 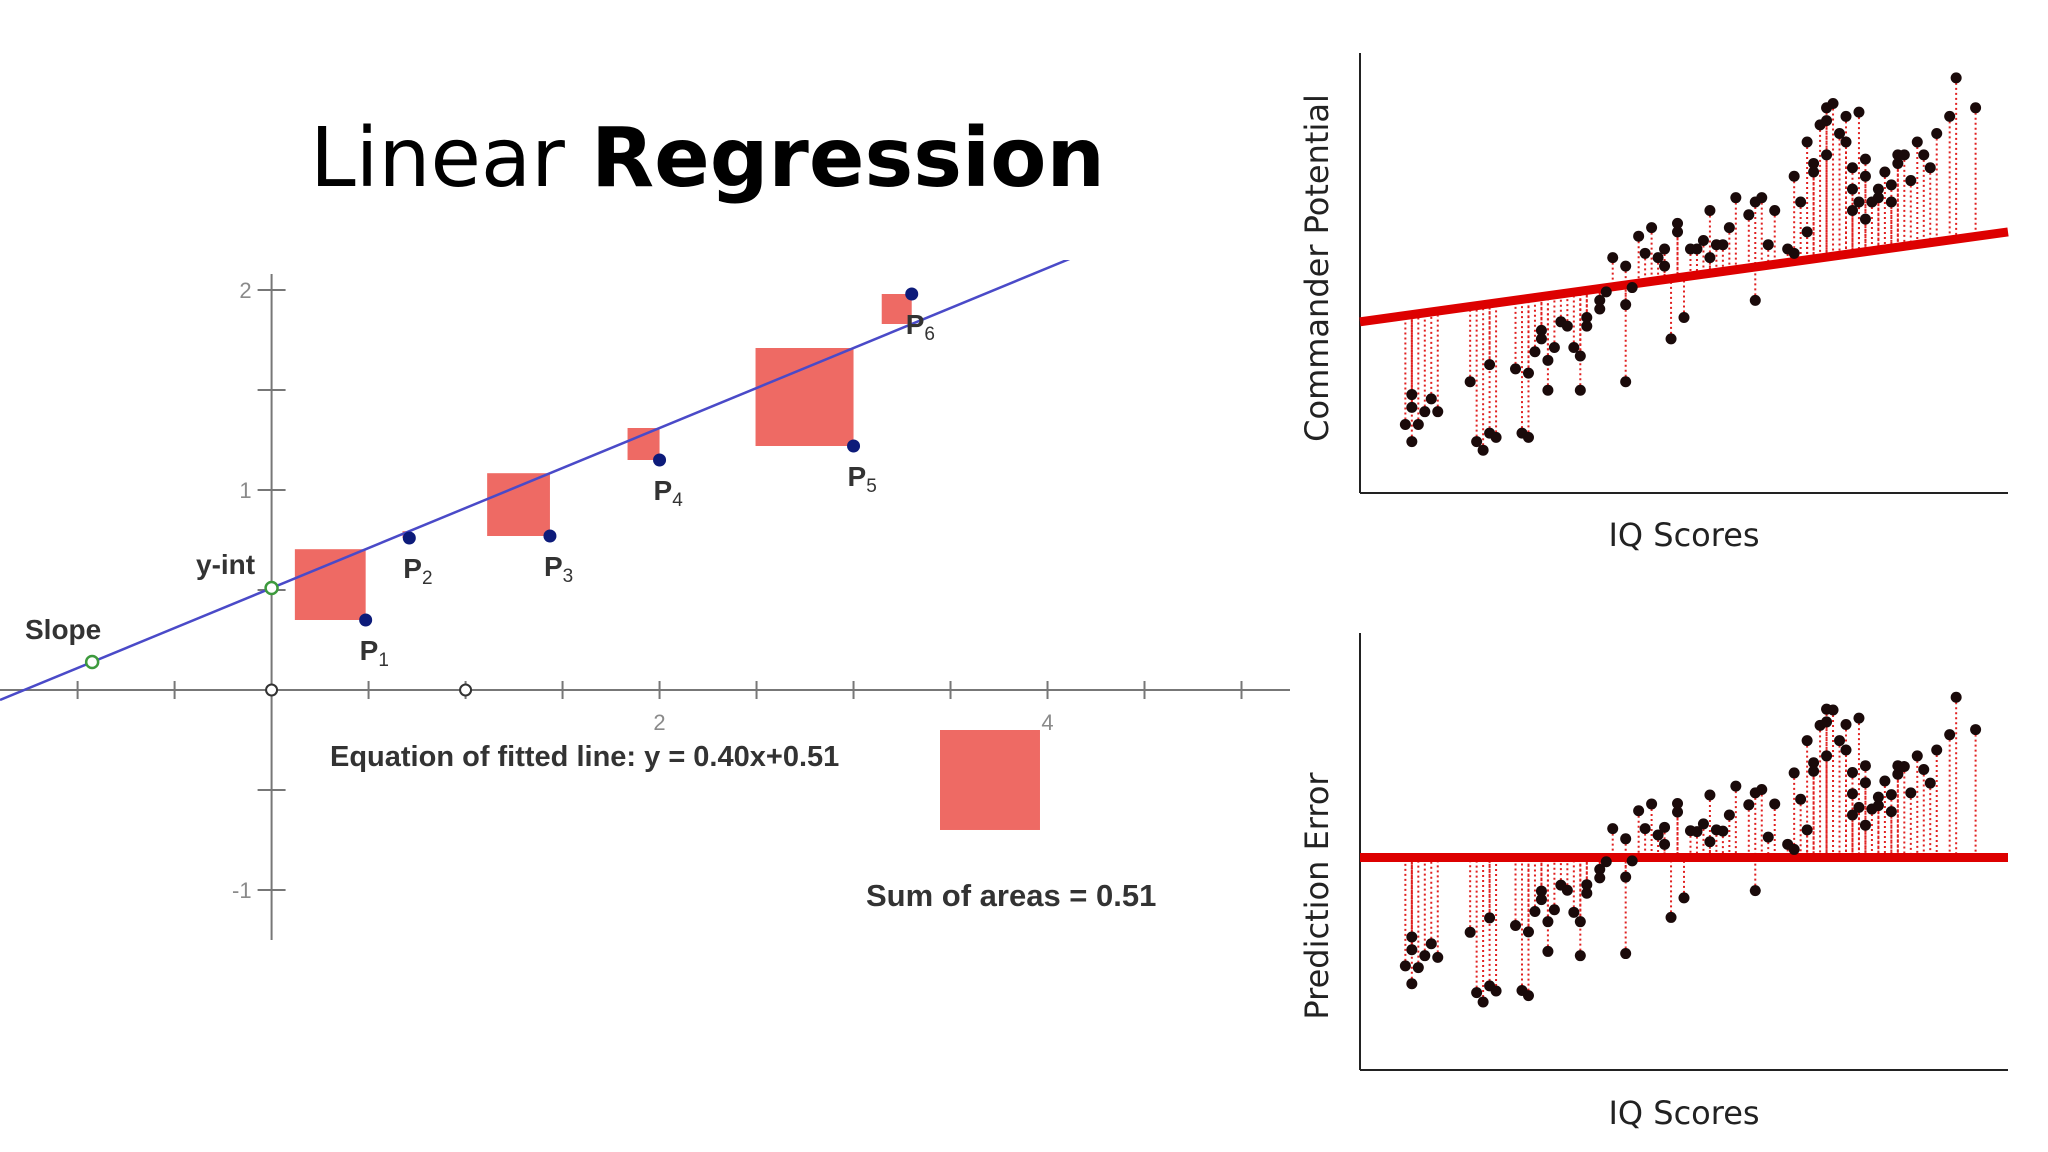 I want to click on yint-label: y-int, so click(x=225, y=564).